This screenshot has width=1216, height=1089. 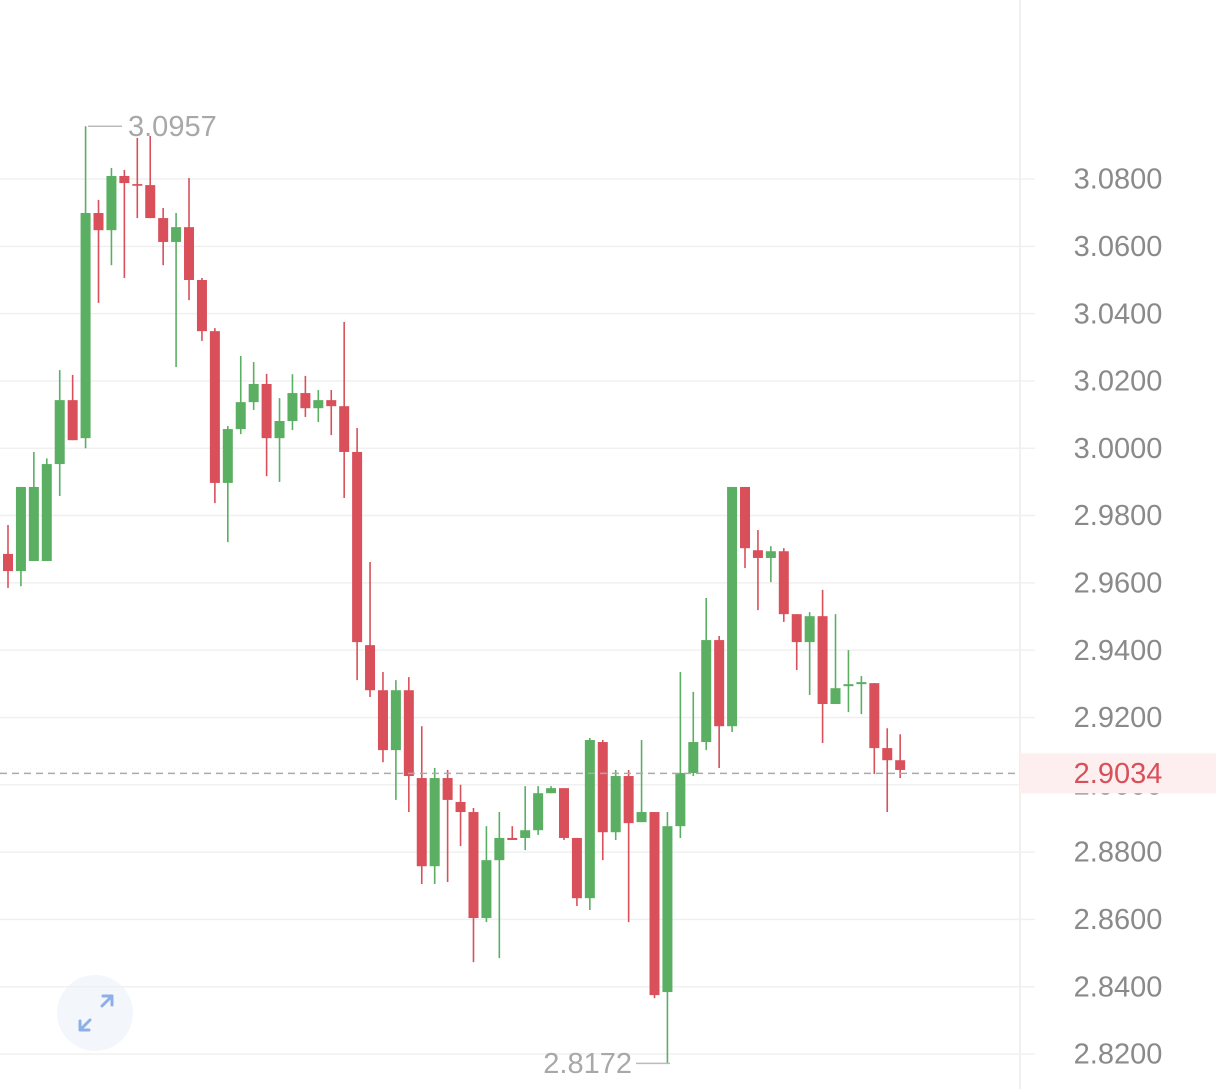 I want to click on expand-bg, so click(x=95, y=1013).